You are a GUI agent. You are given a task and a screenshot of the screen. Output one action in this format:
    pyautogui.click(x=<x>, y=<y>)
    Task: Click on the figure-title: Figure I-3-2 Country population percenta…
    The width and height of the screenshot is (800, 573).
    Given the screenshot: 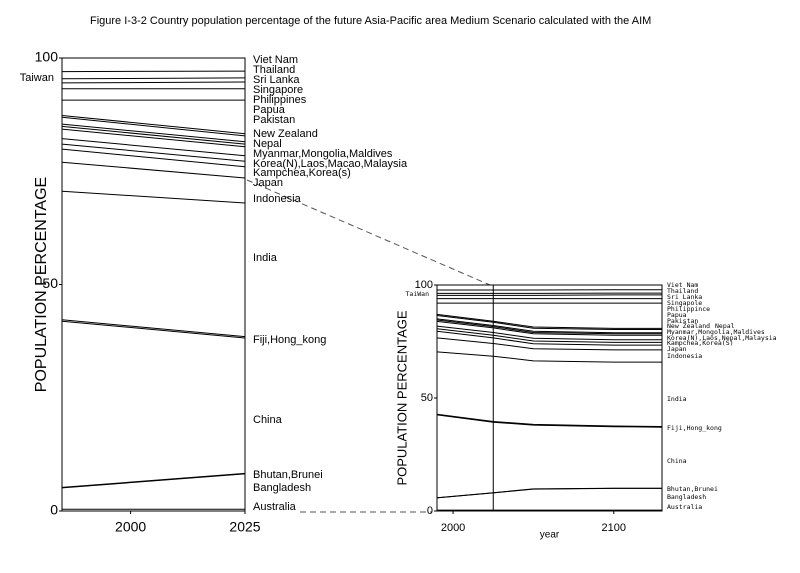 What is the action you would take?
    pyautogui.click(x=370, y=21)
    